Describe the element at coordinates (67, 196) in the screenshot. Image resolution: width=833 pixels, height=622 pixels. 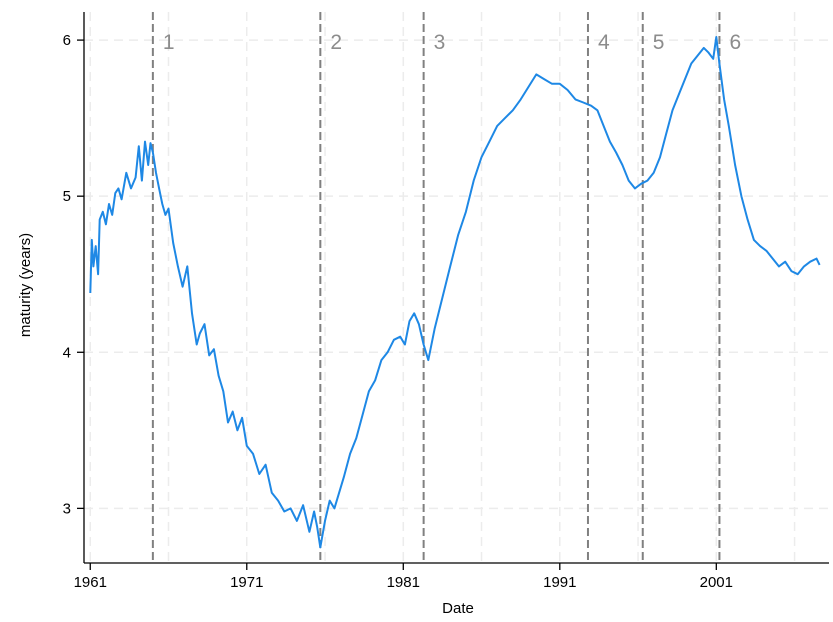
I see `y-tick-label-5: 5` at that location.